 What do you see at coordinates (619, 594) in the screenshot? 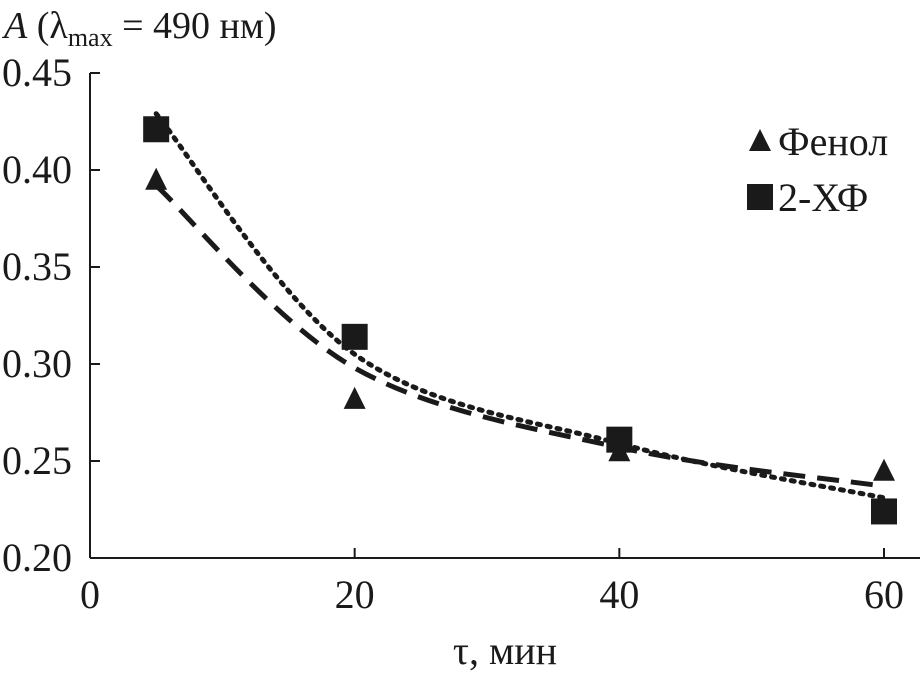
I see `x-tick-label: 40` at bounding box center [619, 594].